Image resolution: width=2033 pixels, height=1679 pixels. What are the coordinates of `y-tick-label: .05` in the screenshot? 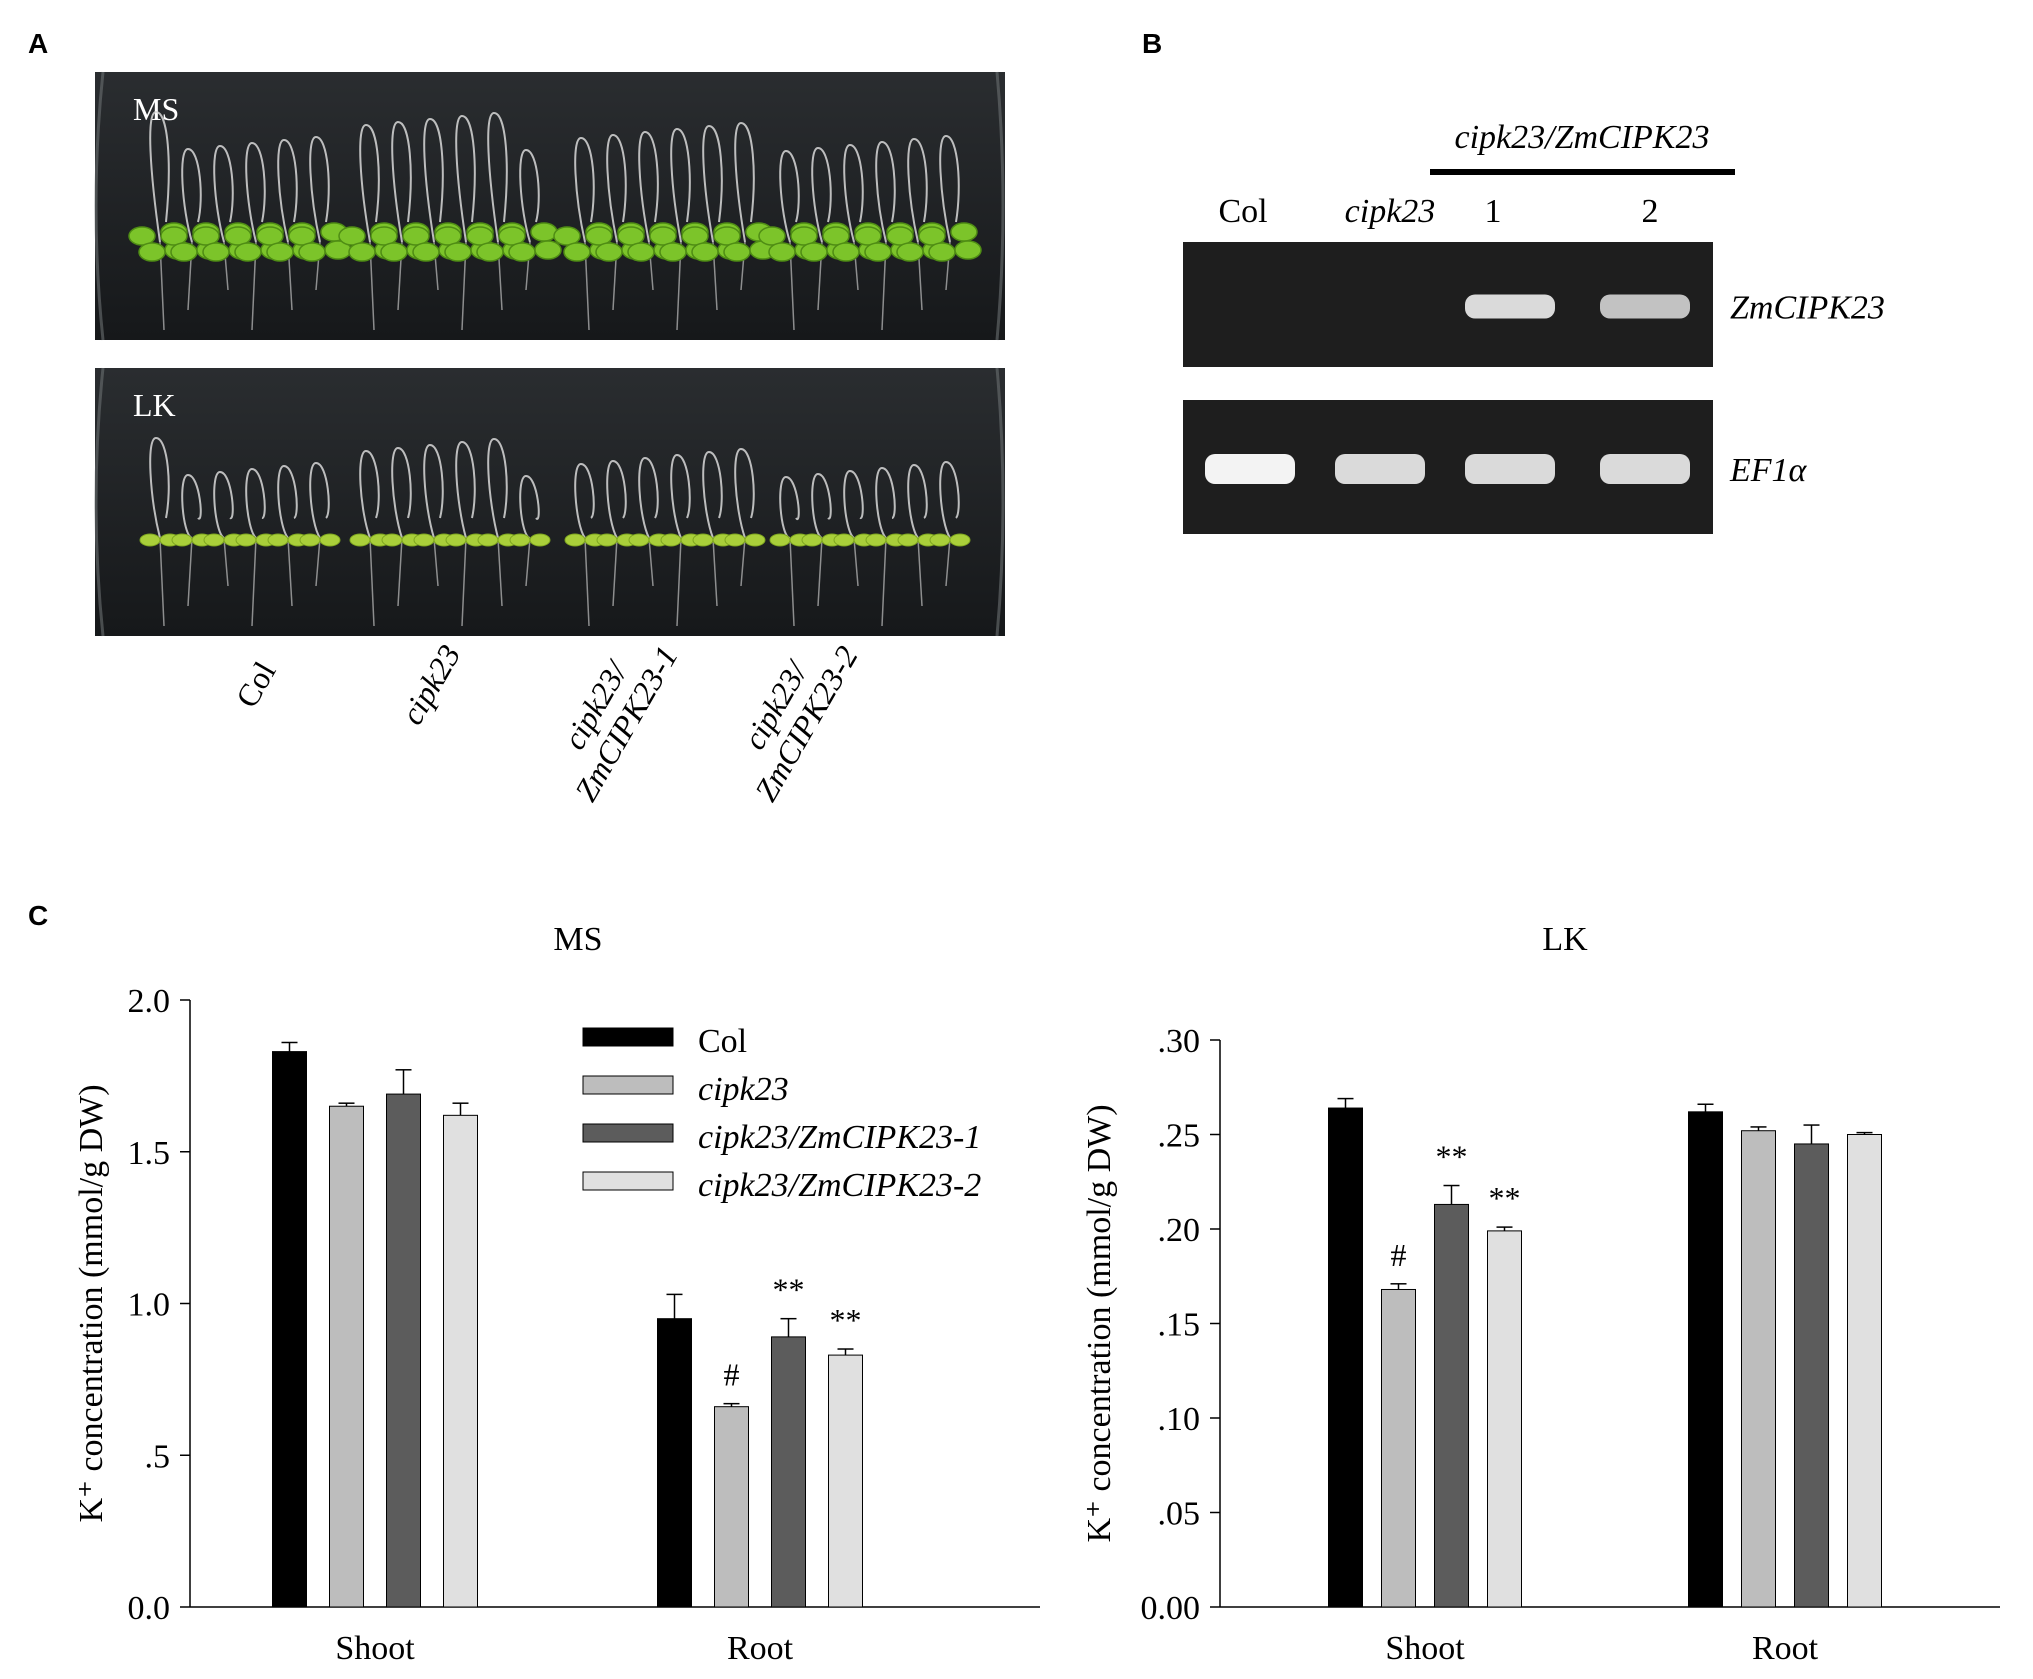 It's located at (1179, 1514).